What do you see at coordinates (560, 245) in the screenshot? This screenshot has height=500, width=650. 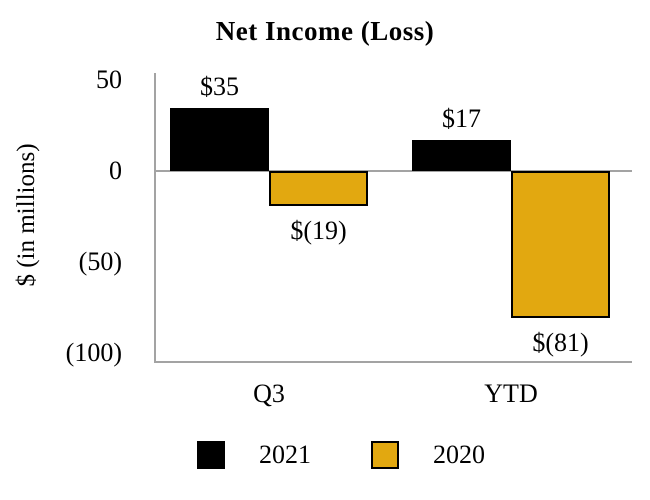 I see `bar-ytd-2020` at bounding box center [560, 245].